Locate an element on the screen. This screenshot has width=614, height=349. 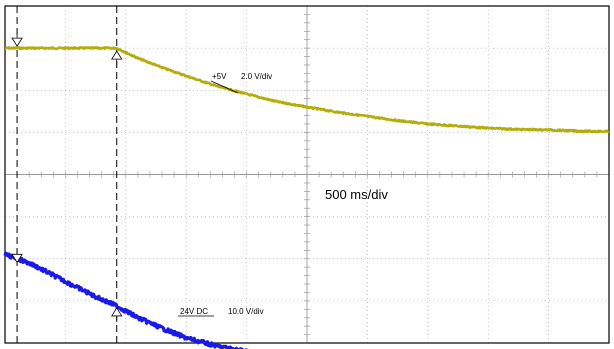
timebase-label: 500 ms/div is located at coordinates (356, 194).